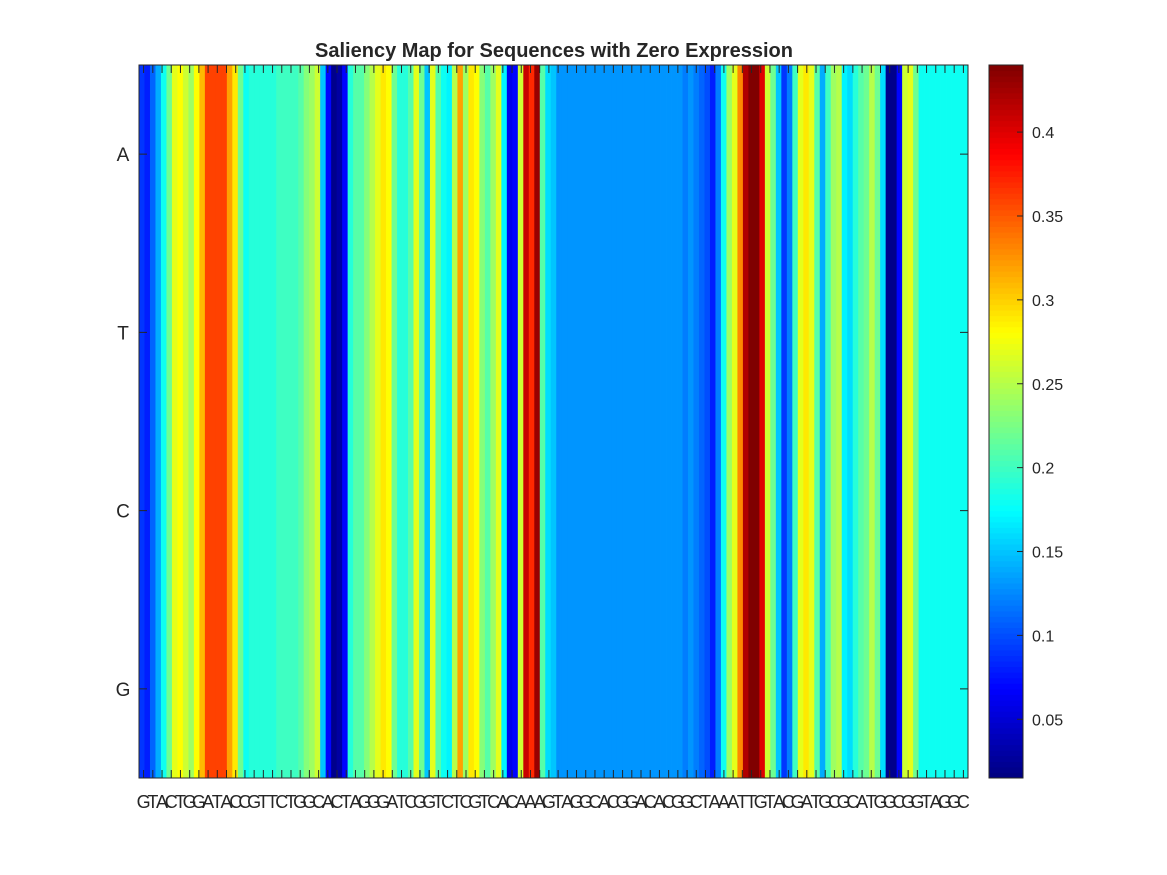 Image resolution: width=1167 pixels, height=875 pixels. I want to click on colorbar-tick-label: 0.05, so click(1047, 720).